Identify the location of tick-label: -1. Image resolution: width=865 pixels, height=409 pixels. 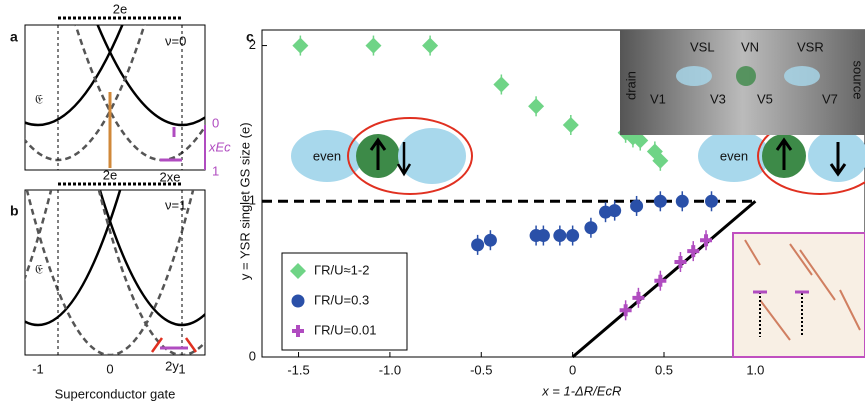
(38, 368).